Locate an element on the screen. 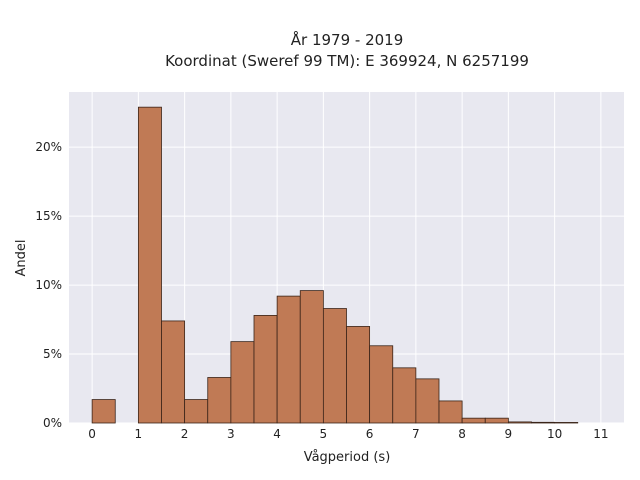 The image size is (640, 480). x-tick-label-8: 8 is located at coordinates (462, 434).